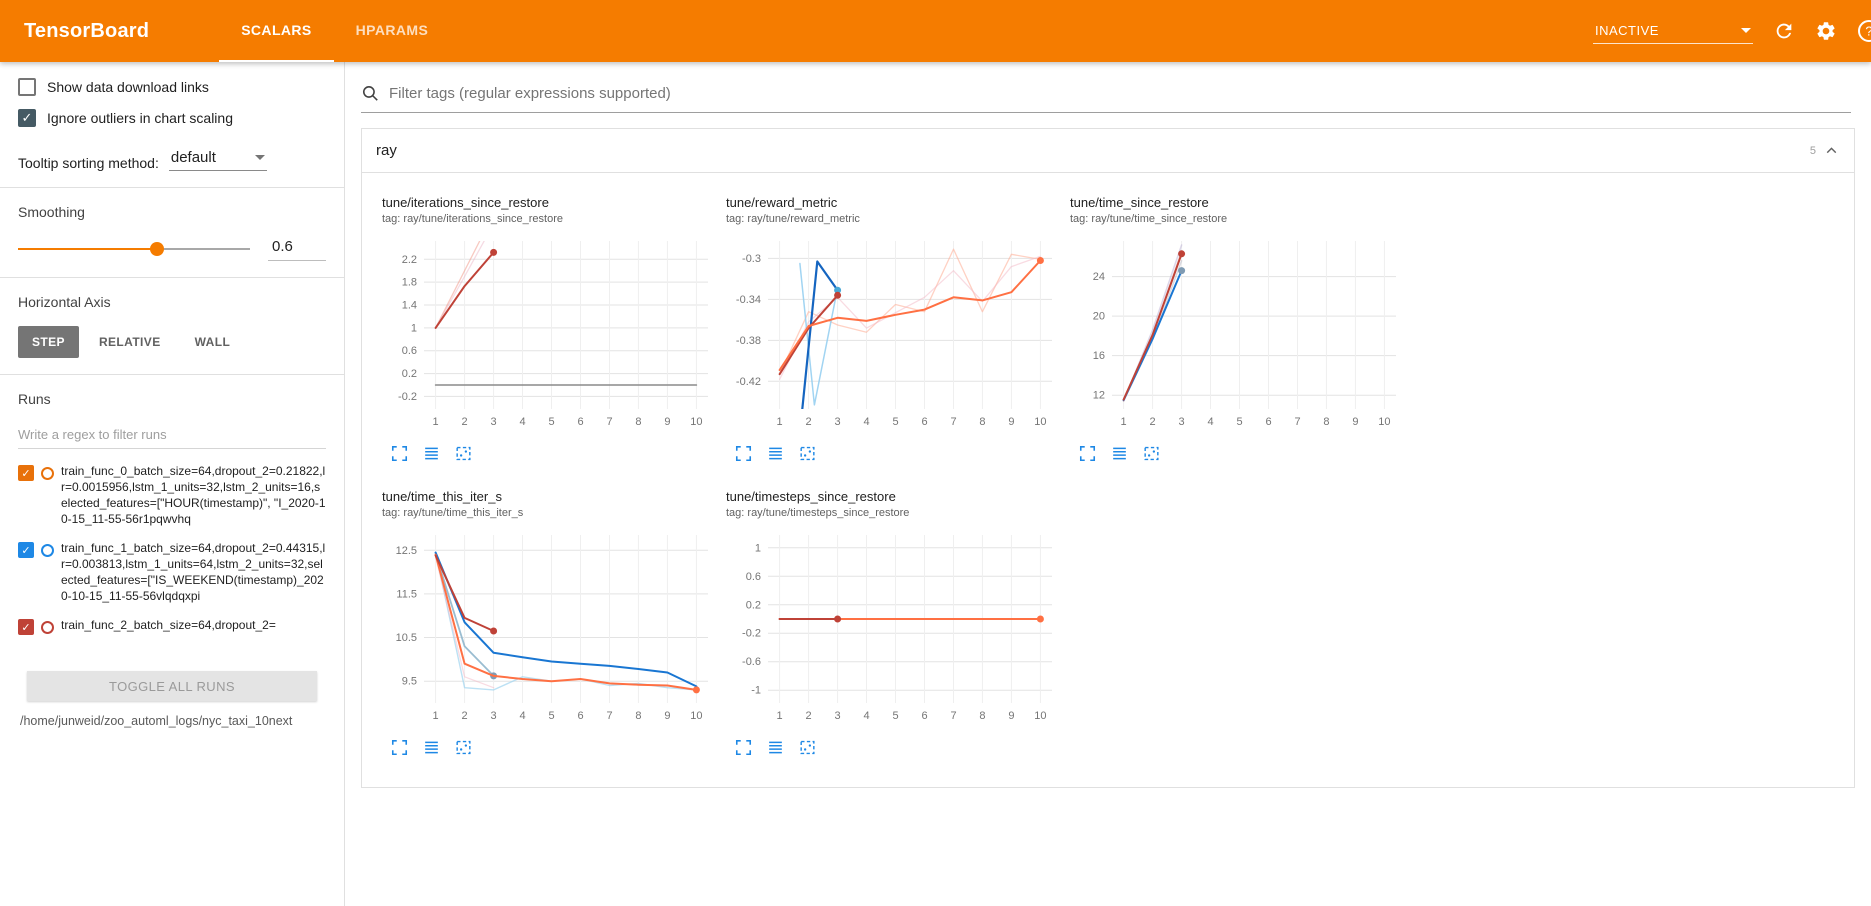 This screenshot has height=906, width=1871. What do you see at coordinates (406, 638) in the screenshot?
I see `svg-text: 10.5` at bounding box center [406, 638].